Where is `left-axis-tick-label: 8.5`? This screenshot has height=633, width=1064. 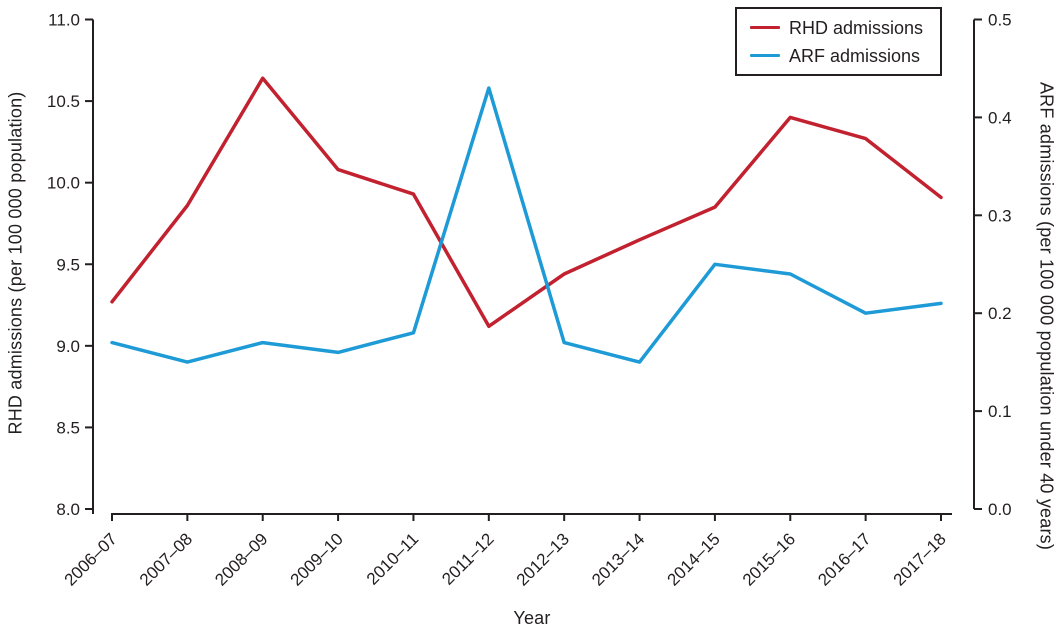
left-axis-tick-label: 8.5 is located at coordinates (68, 427).